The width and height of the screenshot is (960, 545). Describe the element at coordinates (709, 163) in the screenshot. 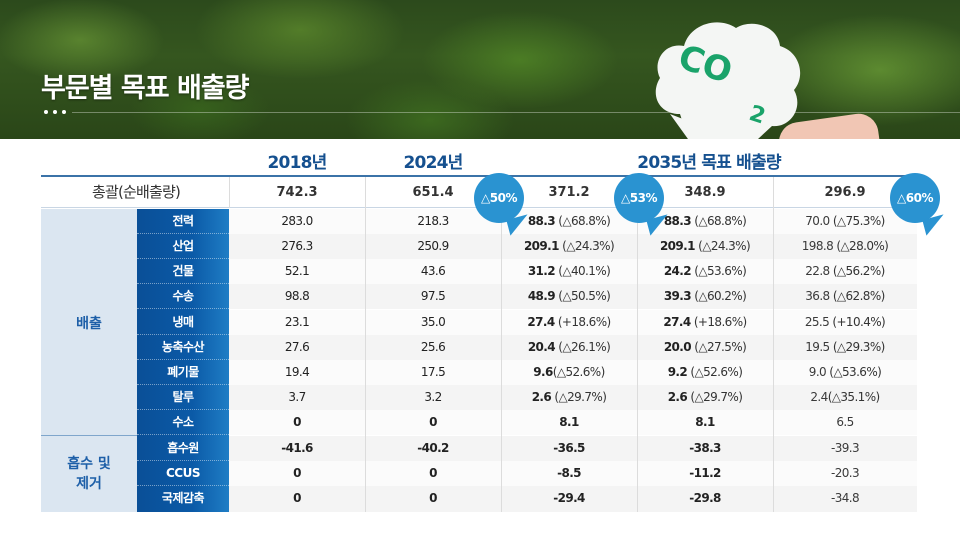

I see `col-header-2035-target: 2035년 목표 배출량` at that location.